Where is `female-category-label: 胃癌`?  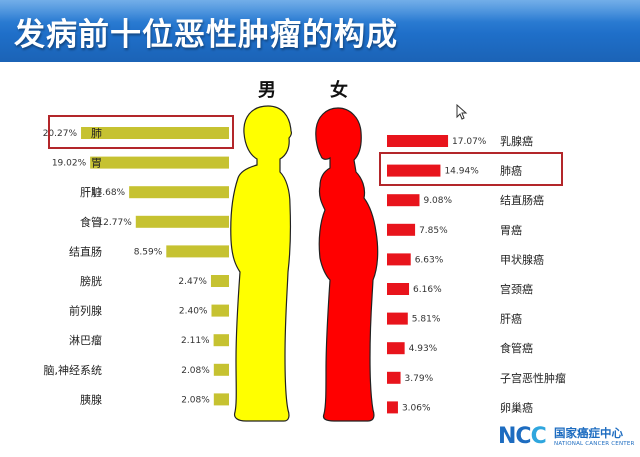 female-category-label: 胃癌 is located at coordinates (511, 230).